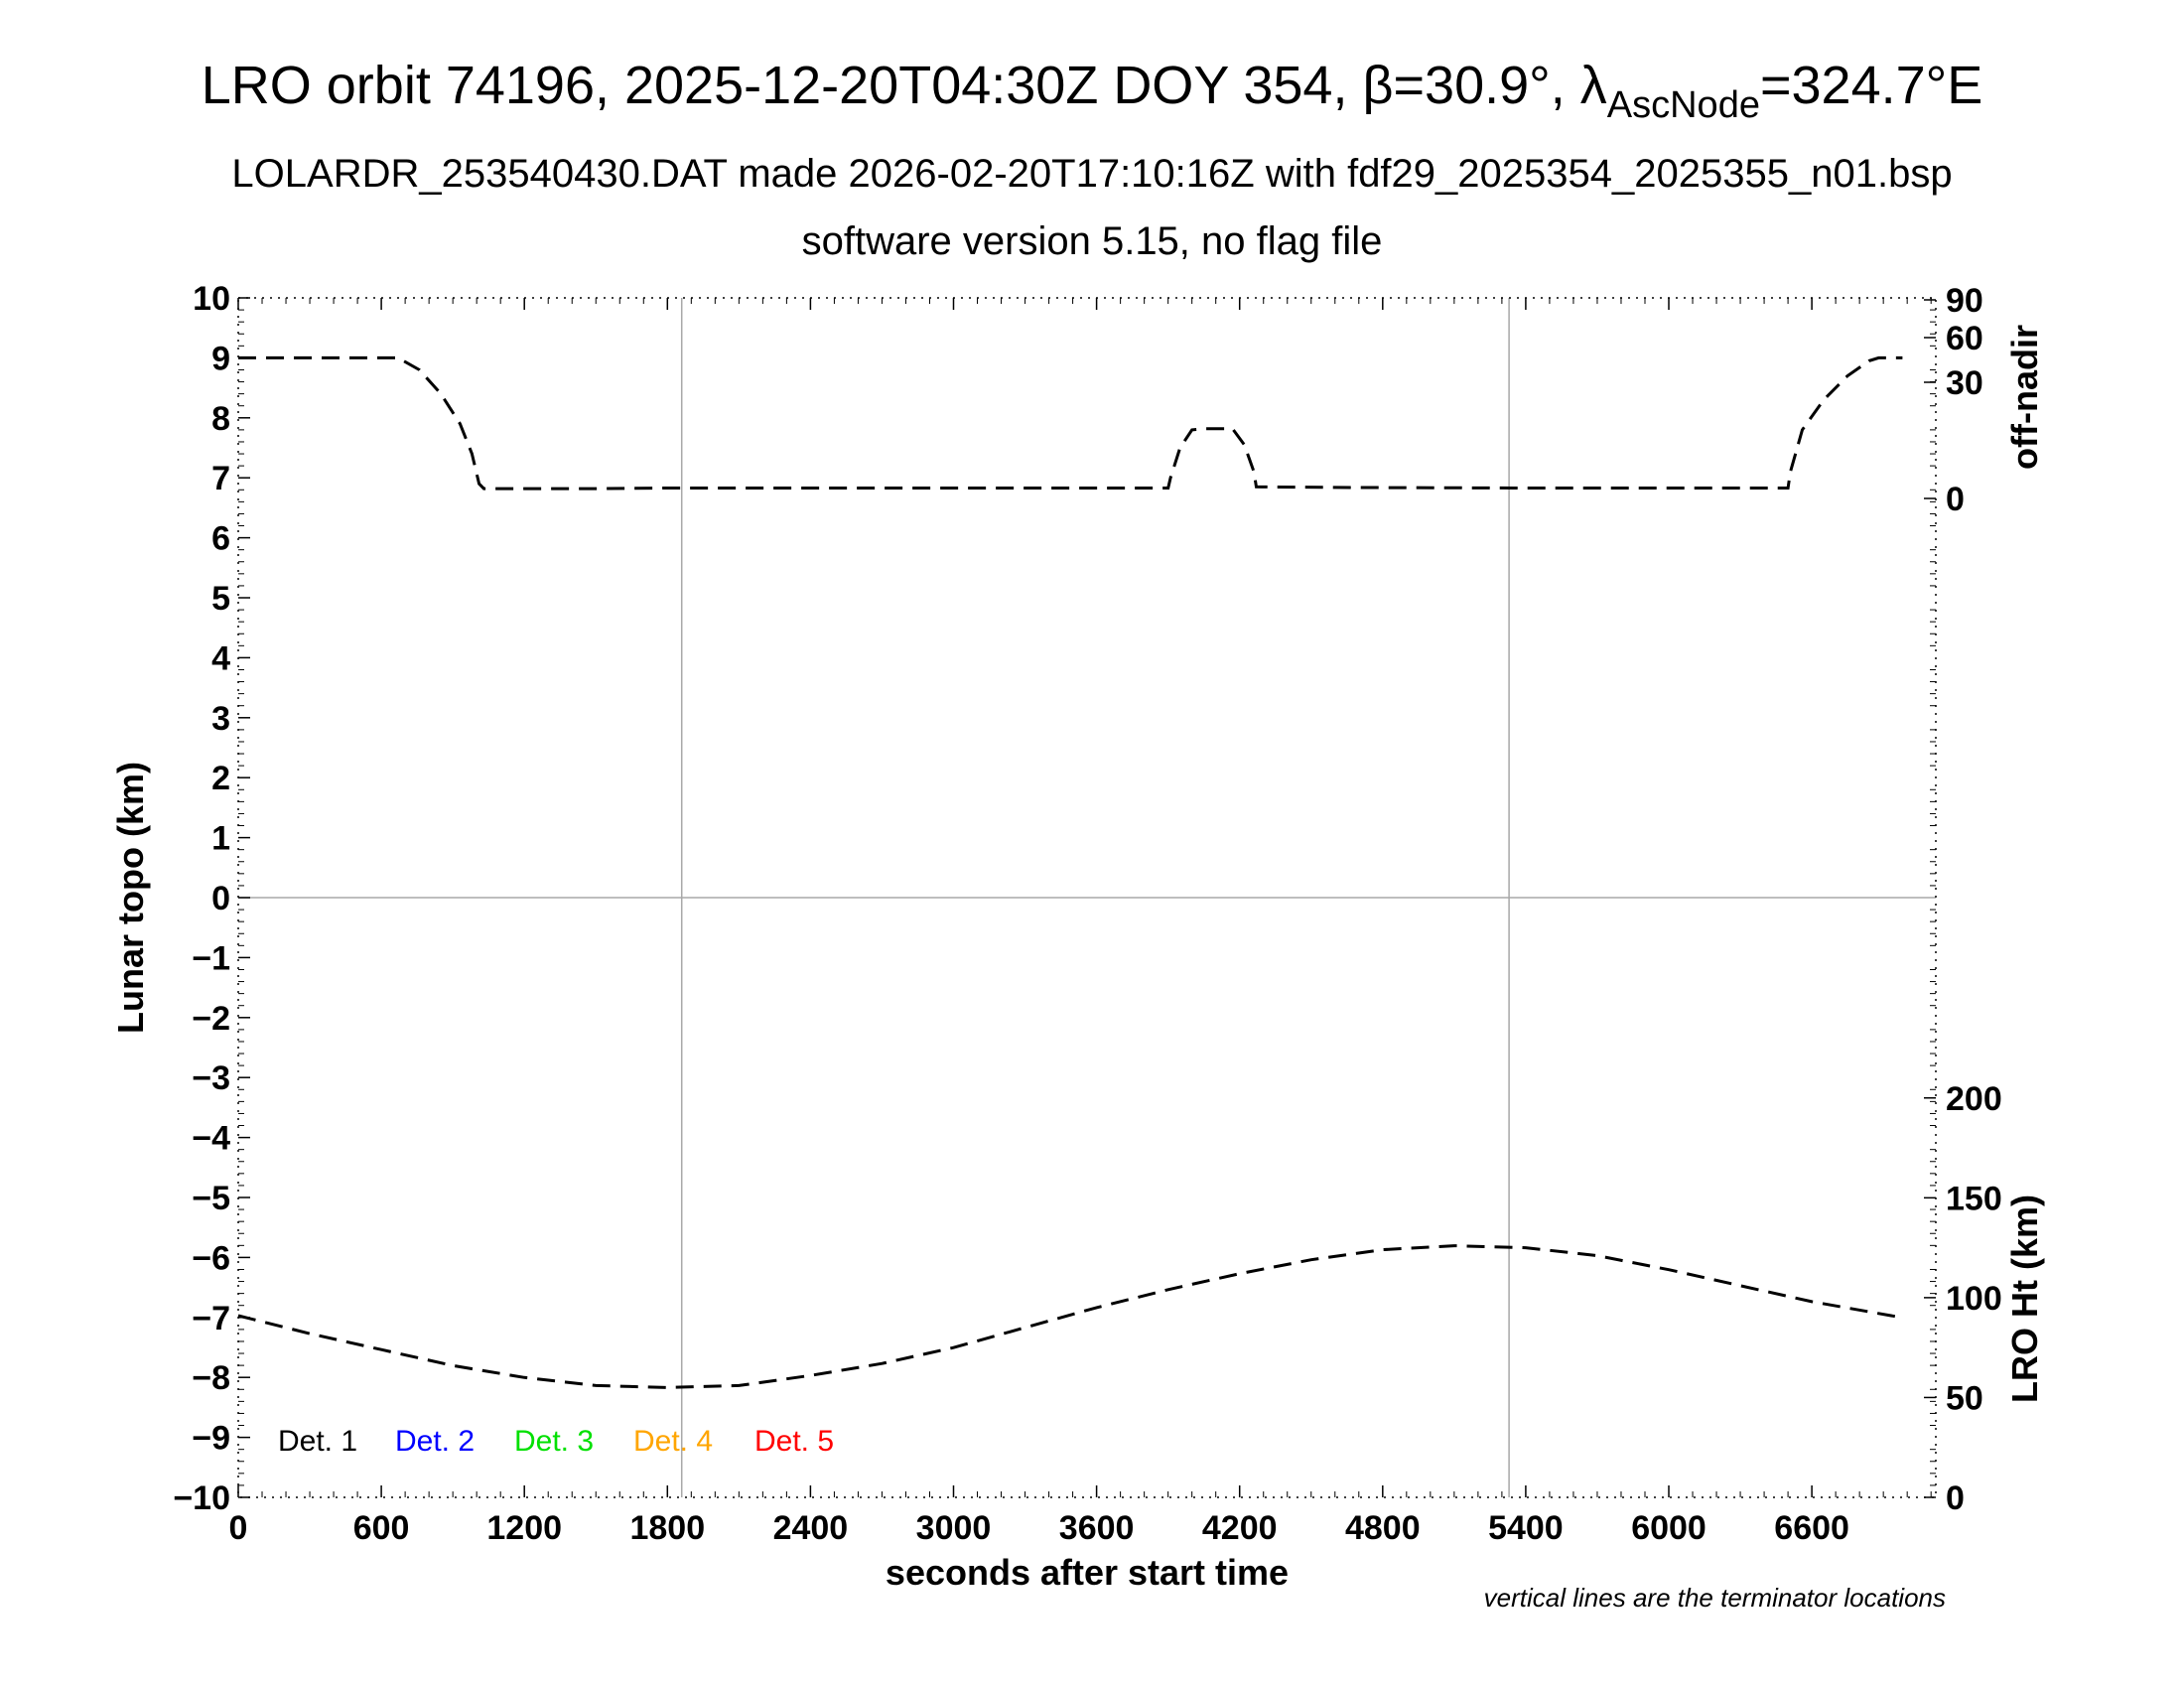 Image resolution: width=2184 pixels, height=1688 pixels. Describe the element at coordinates (211, 1439) in the screenshot. I see `y-tick-label: −9` at that location.